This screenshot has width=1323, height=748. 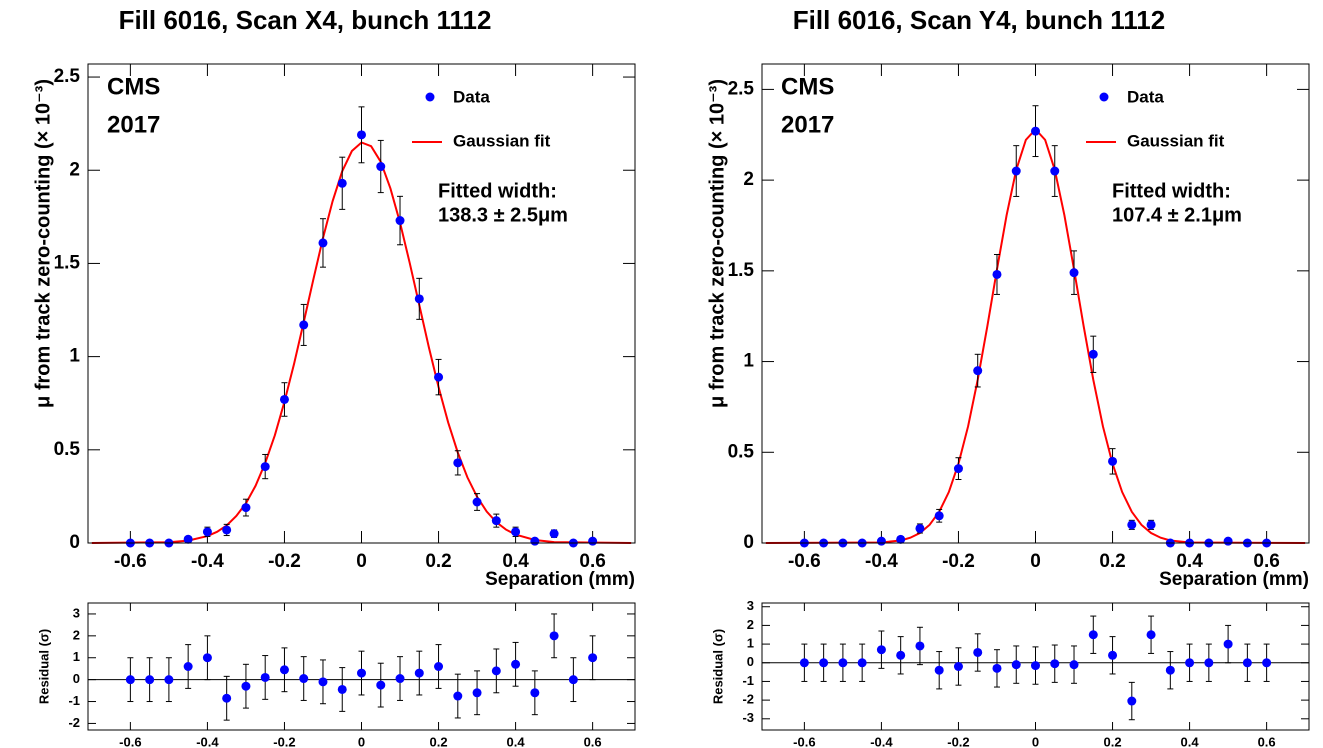 I want to click on annotation: CMS, so click(x=807, y=86).